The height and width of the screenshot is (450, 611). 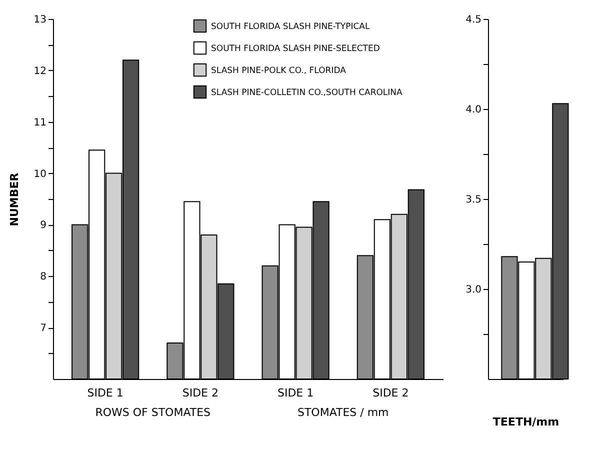 I want to click on y-tick-label: 4.5, so click(x=474, y=20).